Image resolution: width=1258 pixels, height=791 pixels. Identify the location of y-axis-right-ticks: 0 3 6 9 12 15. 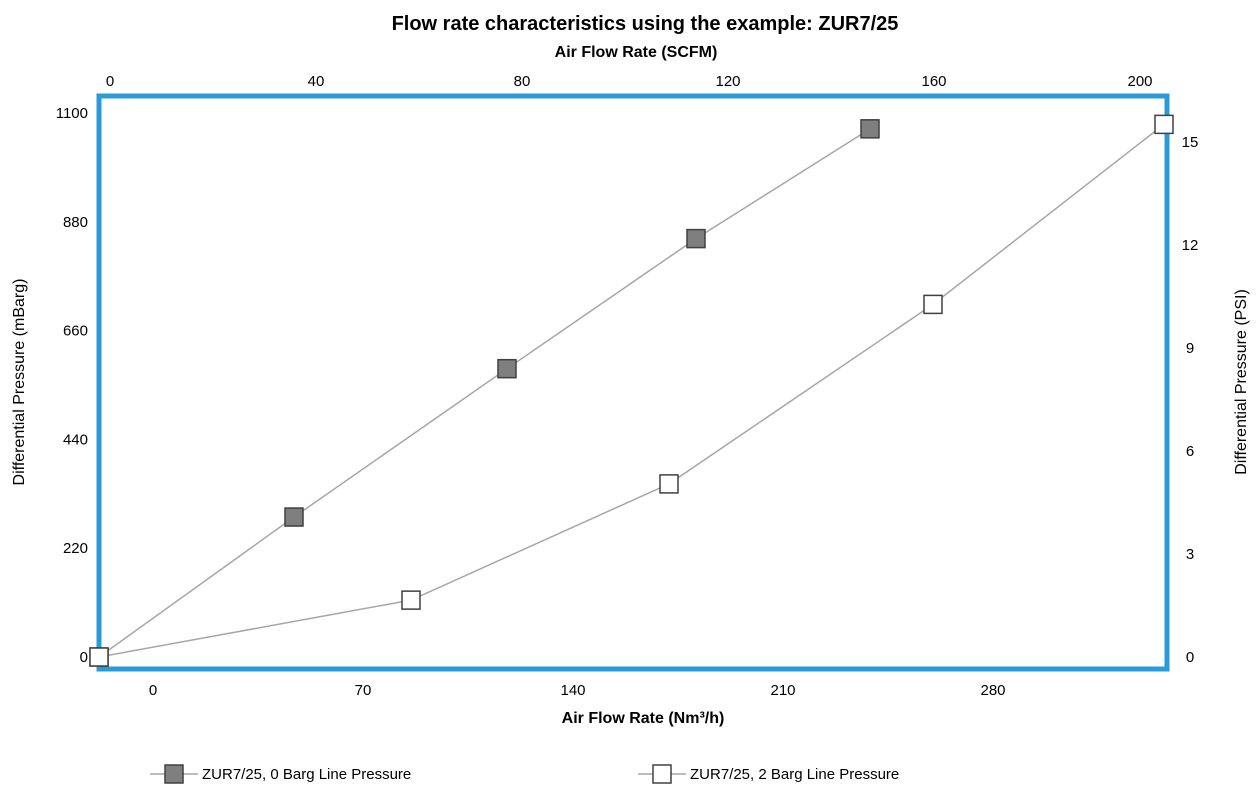
(1190, 400).